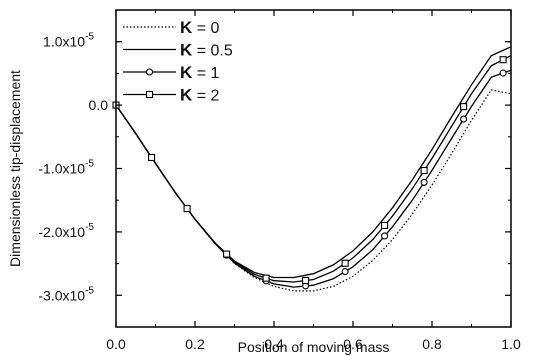 The image size is (538, 356). Describe the element at coordinates (206, 50) in the screenshot. I see `legend-label-1: K = 0.5` at that location.